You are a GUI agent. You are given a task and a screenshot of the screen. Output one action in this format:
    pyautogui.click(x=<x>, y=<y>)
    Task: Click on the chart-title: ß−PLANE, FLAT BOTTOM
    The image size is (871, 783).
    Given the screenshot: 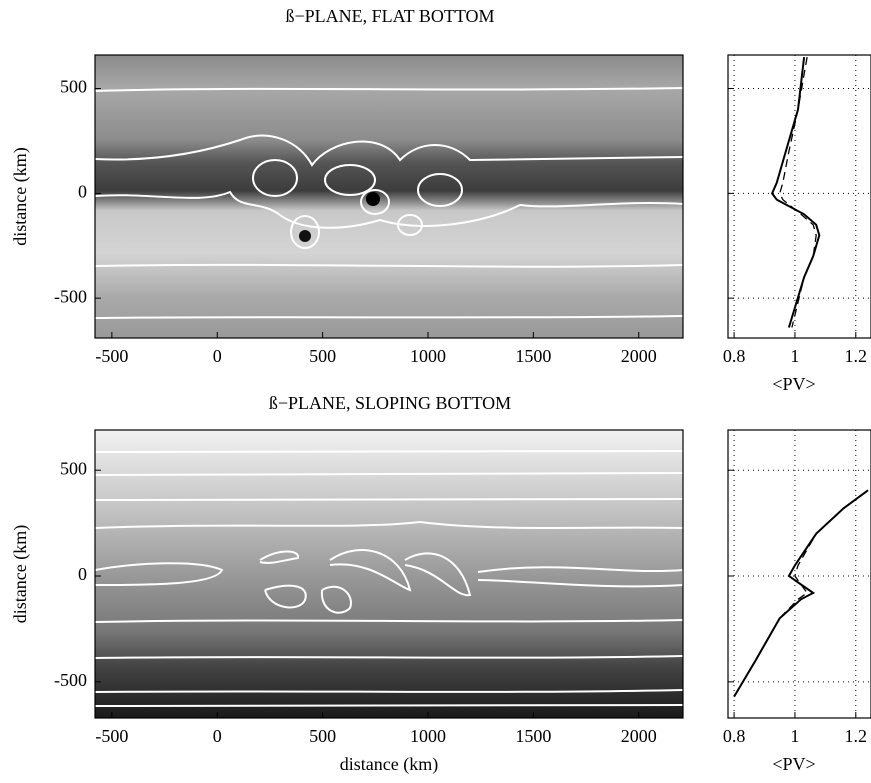 What is the action you would take?
    pyautogui.click(x=389, y=16)
    